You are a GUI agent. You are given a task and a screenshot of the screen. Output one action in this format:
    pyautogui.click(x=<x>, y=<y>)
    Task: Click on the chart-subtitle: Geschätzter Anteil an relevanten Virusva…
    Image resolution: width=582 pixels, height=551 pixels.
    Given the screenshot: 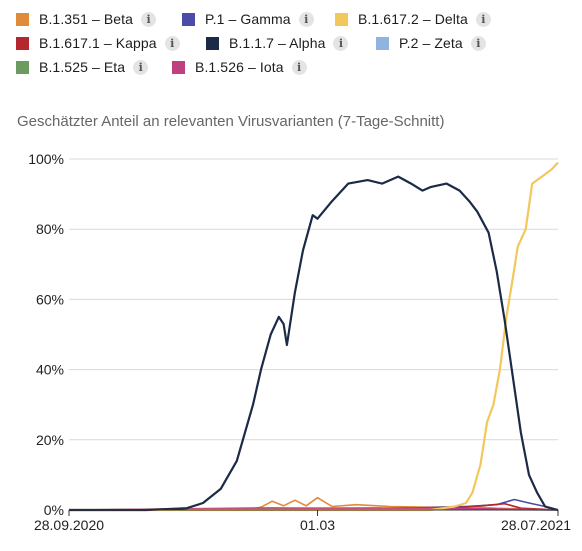 What is the action you would take?
    pyautogui.click(x=231, y=121)
    